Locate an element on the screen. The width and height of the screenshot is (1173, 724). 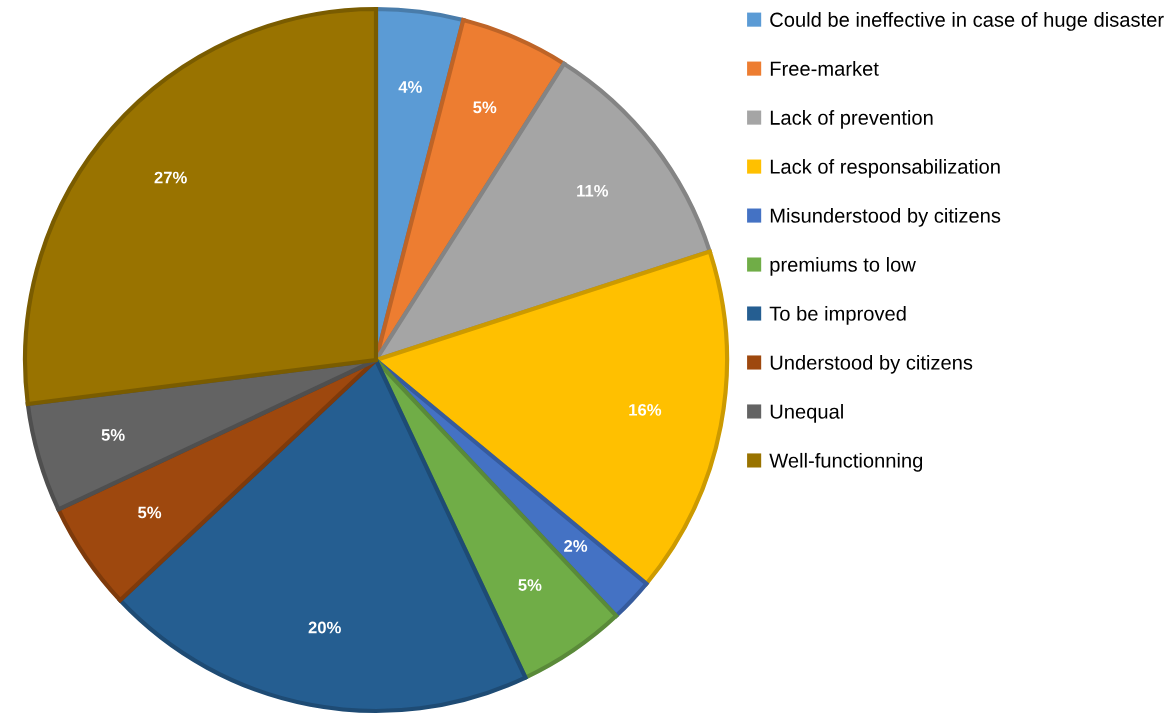
legend-label: Understood by citizens is located at coordinates (871, 364).